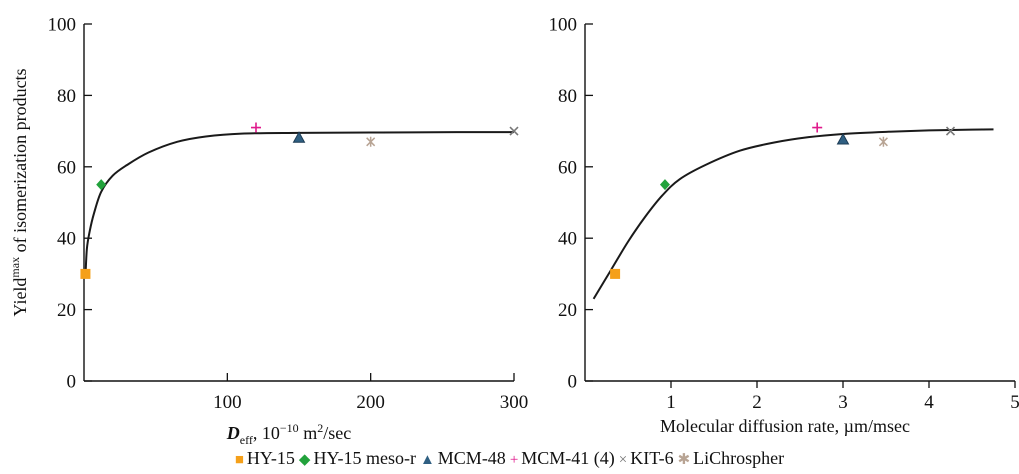  Describe the element at coordinates (843, 402) in the screenshot. I see `x-tick-label: 3` at that location.